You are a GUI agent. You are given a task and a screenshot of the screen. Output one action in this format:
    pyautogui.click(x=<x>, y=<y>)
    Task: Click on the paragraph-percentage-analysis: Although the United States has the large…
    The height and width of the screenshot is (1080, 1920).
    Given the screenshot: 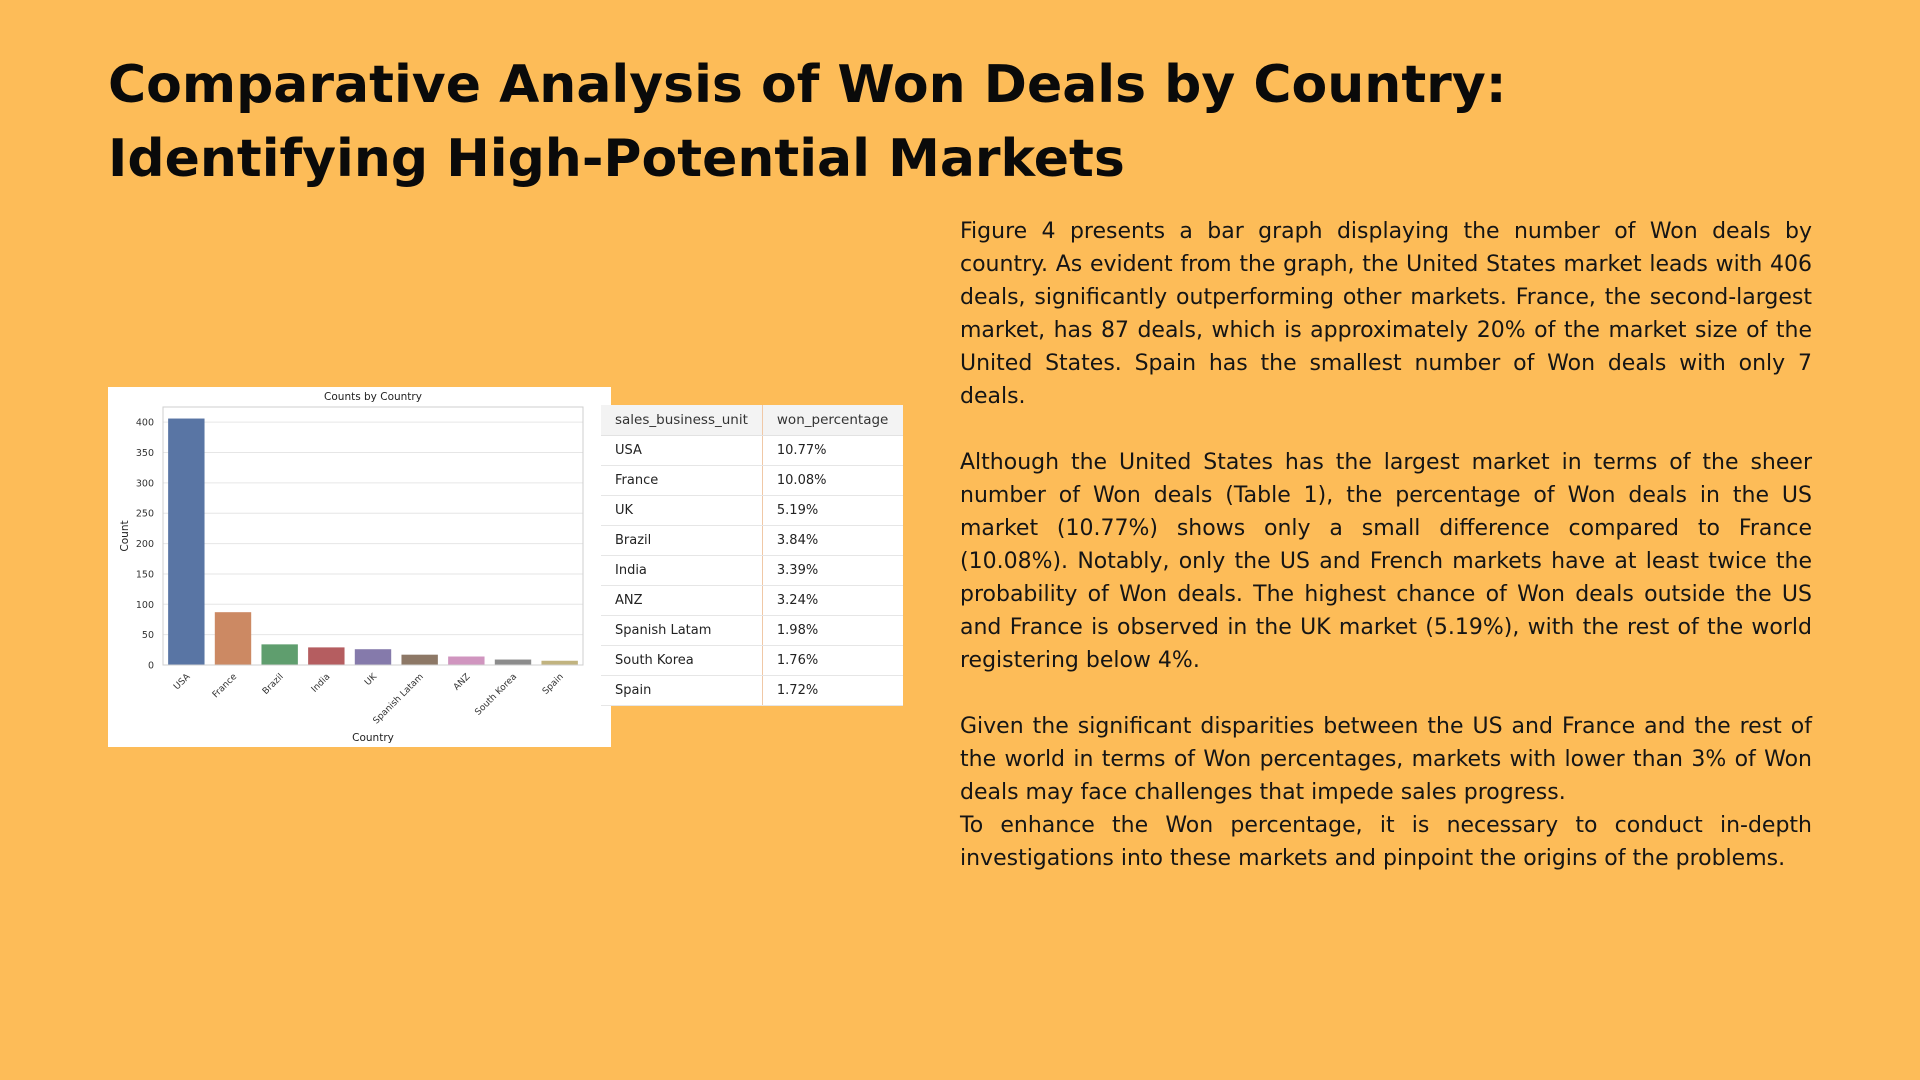 What is the action you would take?
    pyautogui.click(x=1386, y=561)
    